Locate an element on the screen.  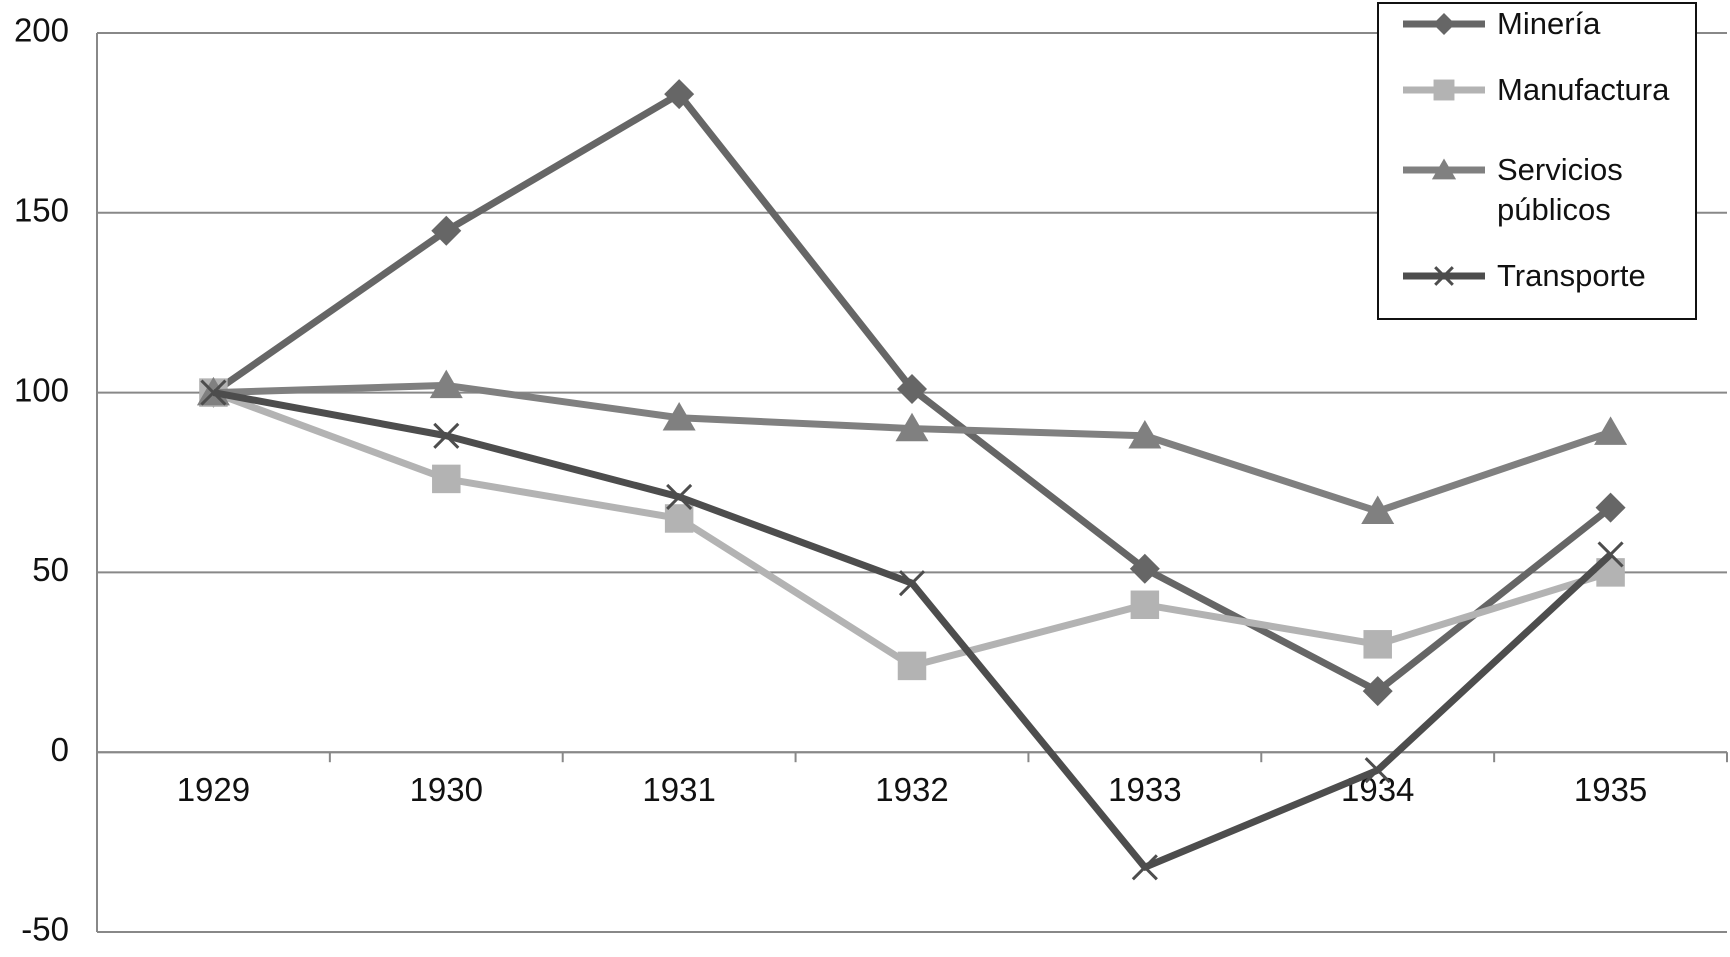
legend-label: Transporte is located at coordinates (1571, 275).